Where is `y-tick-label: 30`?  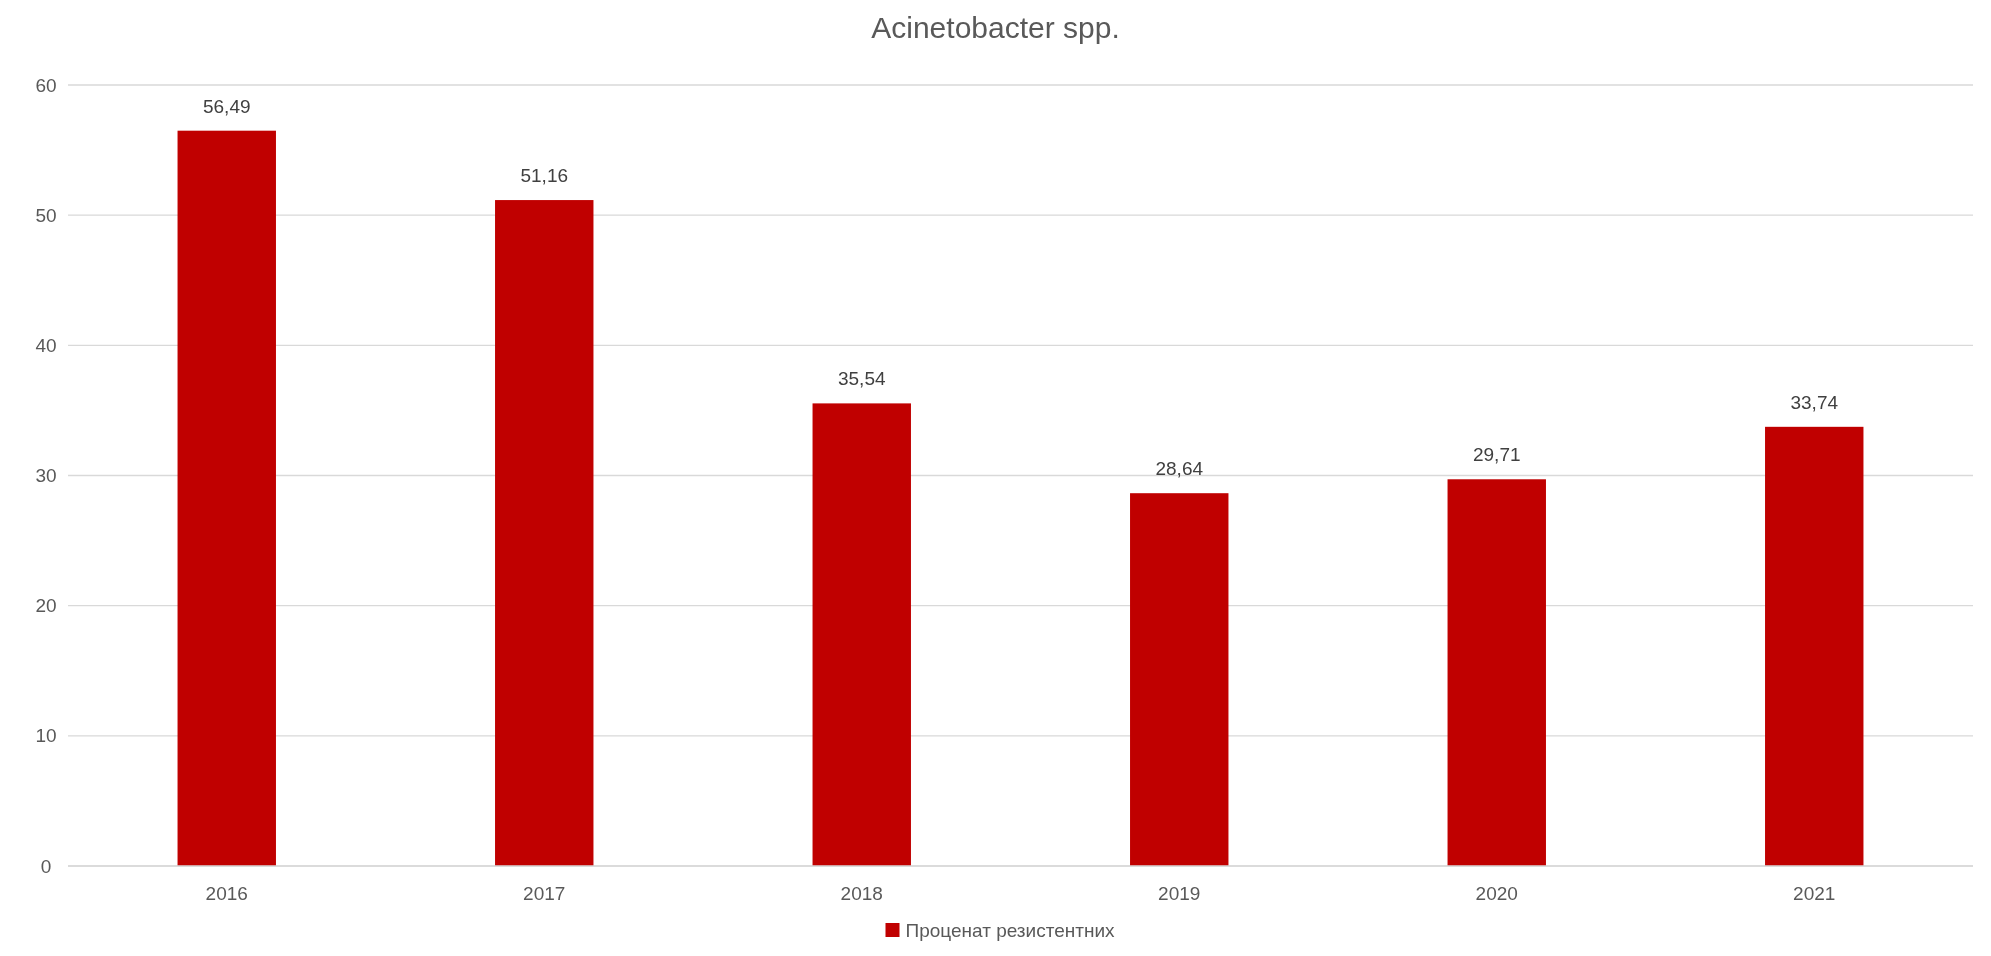 y-tick-label: 30 is located at coordinates (46, 476).